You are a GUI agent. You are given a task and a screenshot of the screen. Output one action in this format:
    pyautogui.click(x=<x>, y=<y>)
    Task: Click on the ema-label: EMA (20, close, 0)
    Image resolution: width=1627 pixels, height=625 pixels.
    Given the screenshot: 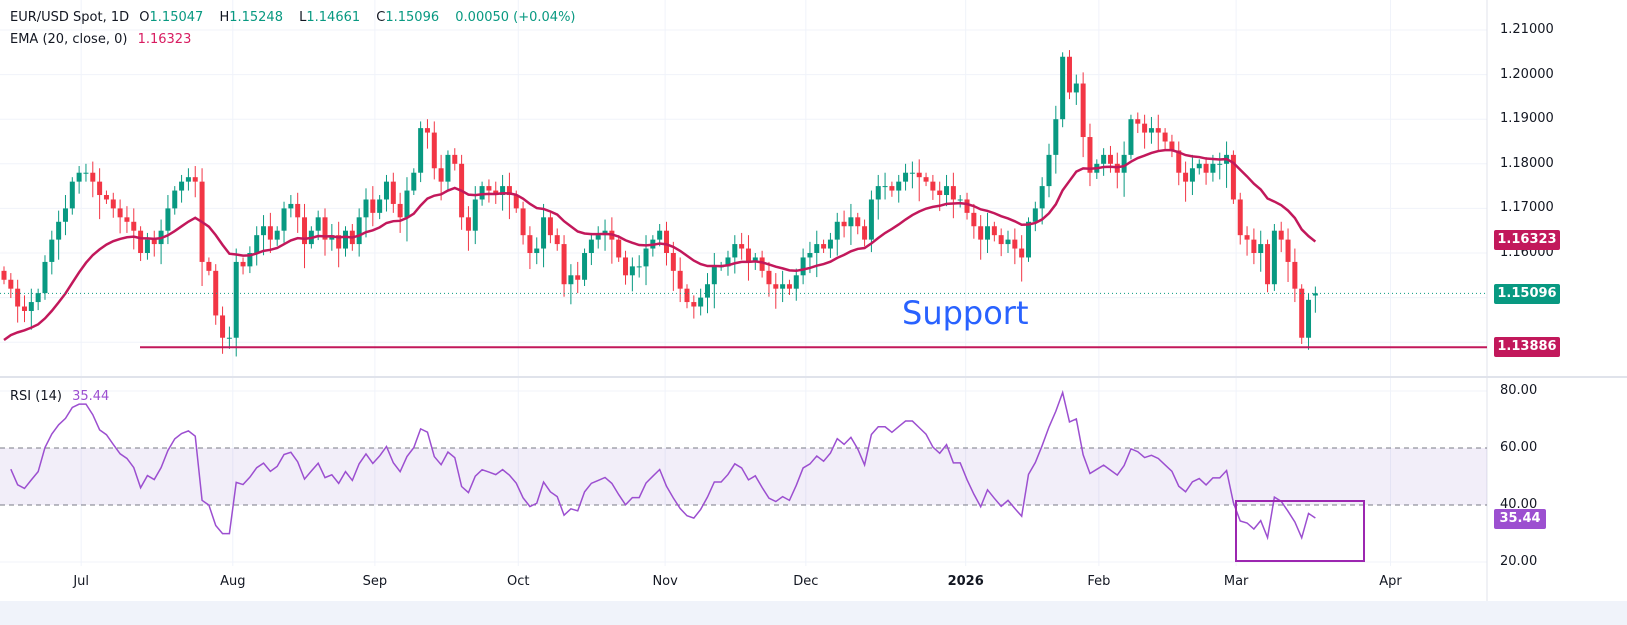 What is the action you would take?
    pyautogui.click(x=69, y=39)
    